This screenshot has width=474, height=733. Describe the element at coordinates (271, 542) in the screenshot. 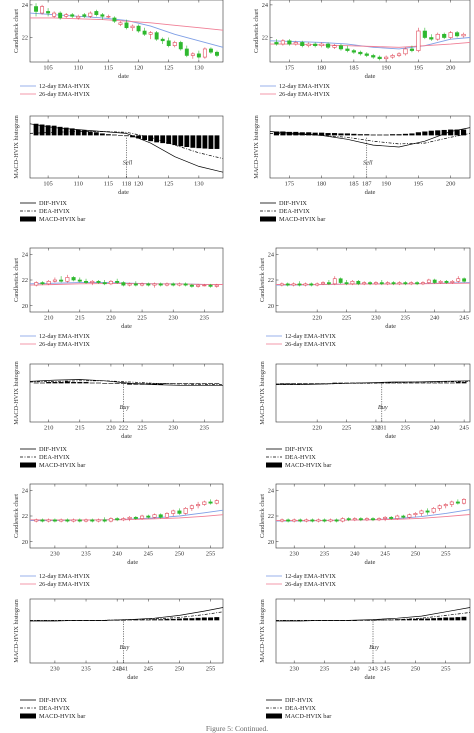

I see `ytick-label: 20` at that location.